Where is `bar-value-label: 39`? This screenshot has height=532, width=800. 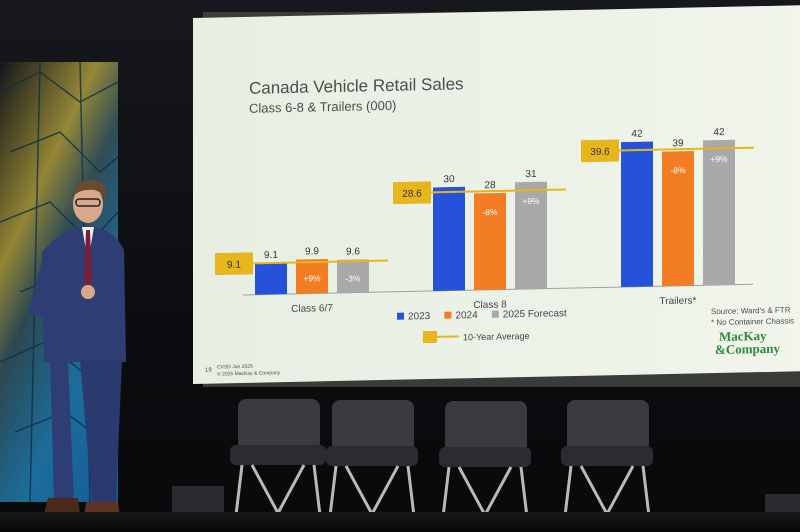 bar-value-label: 39 is located at coordinates (678, 143).